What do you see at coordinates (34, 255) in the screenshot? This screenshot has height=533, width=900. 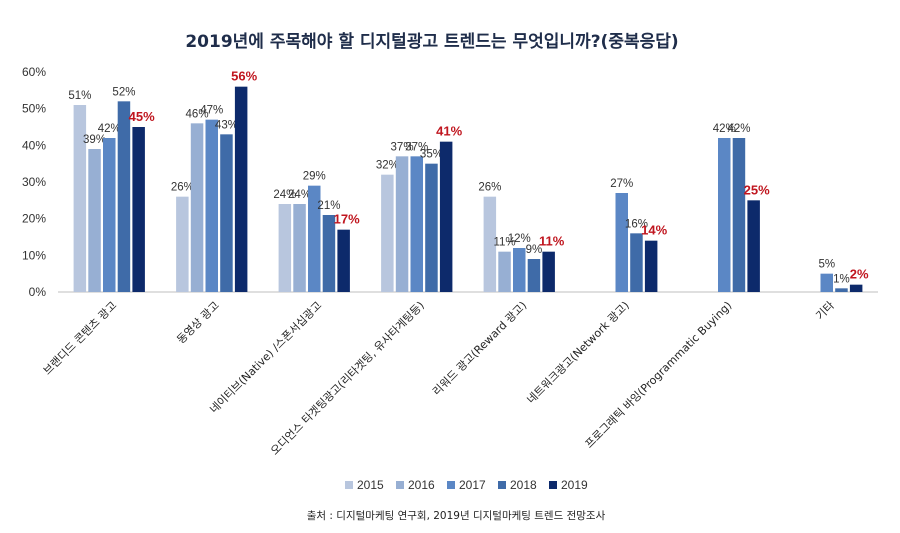 I see `y-tick-label: 10%` at bounding box center [34, 255].